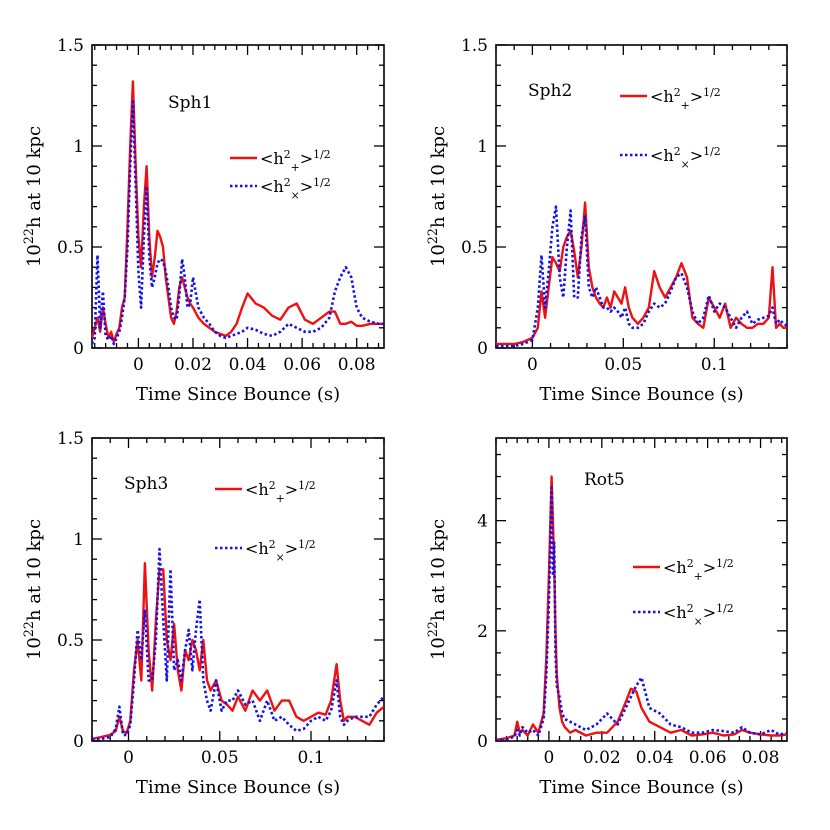  Describe the element at coordinates (190, 103) in the screenshot. I see `panel-title: Sph1` at that location.